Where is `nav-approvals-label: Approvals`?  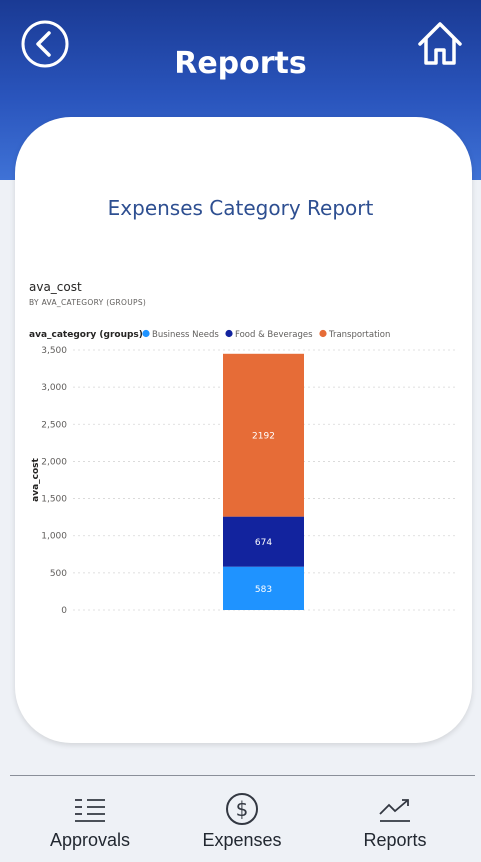
nav-approvals-label: Approvals is located at coordinates (90, 840).